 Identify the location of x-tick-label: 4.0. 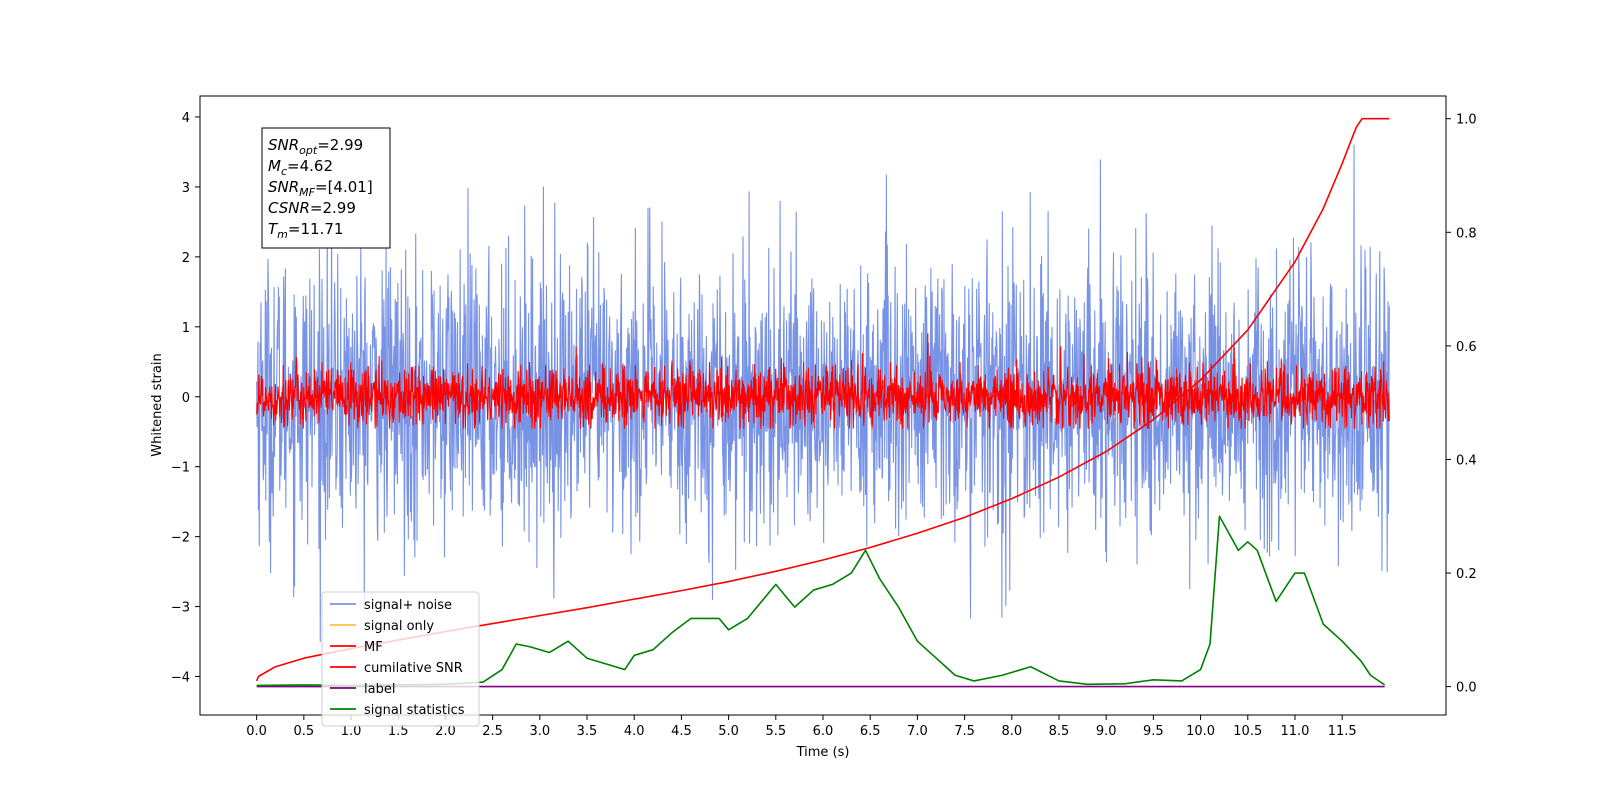
(634, 731).